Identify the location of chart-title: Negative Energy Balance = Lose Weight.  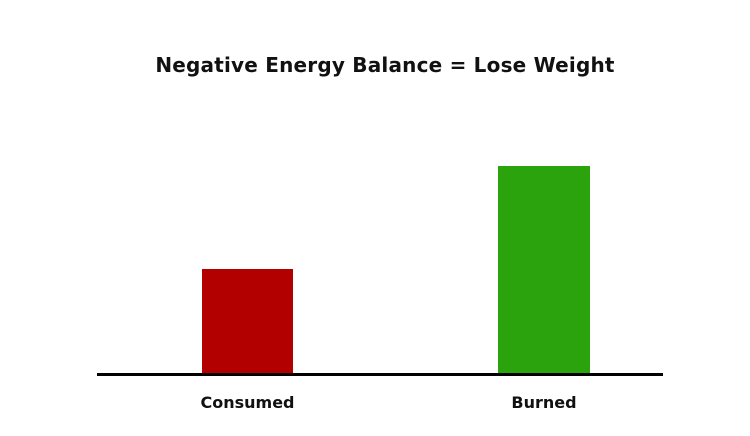
(385, 65).